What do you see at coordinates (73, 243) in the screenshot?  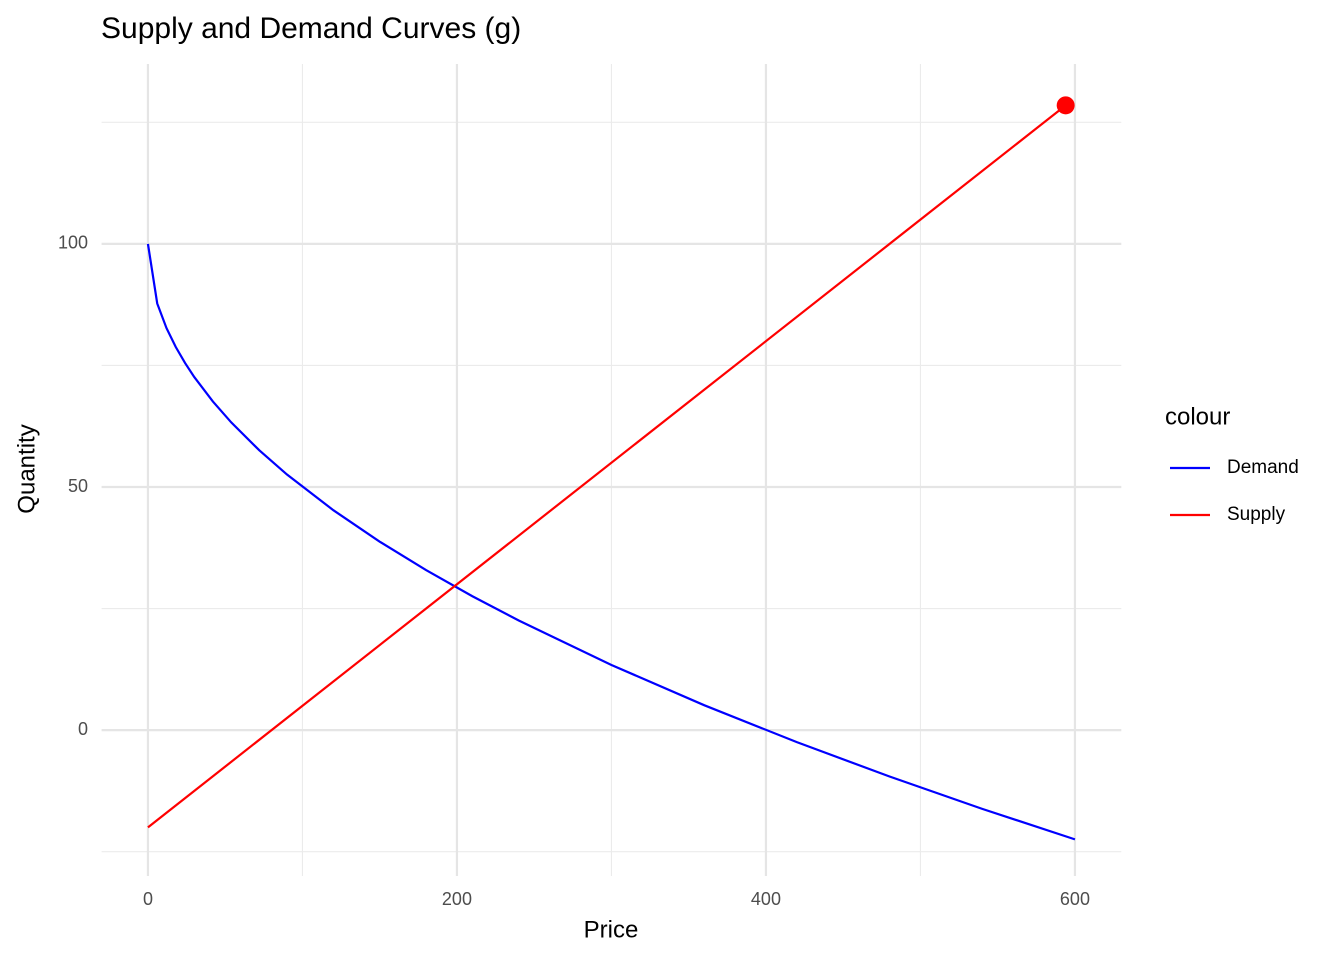 I see `y-tick-label: 100` at bounding box center [73, 243].